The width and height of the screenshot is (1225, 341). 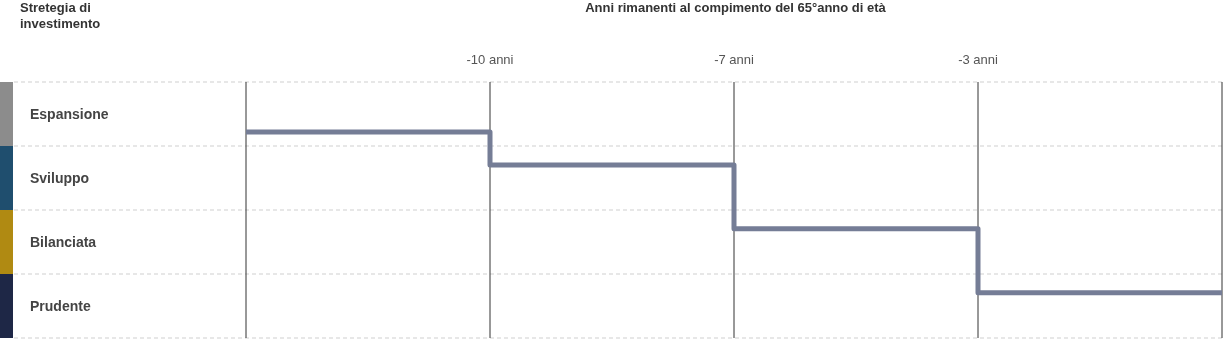 I want to click on y-axis-title: Stretegia di investimento, so click(x=61, y=16).